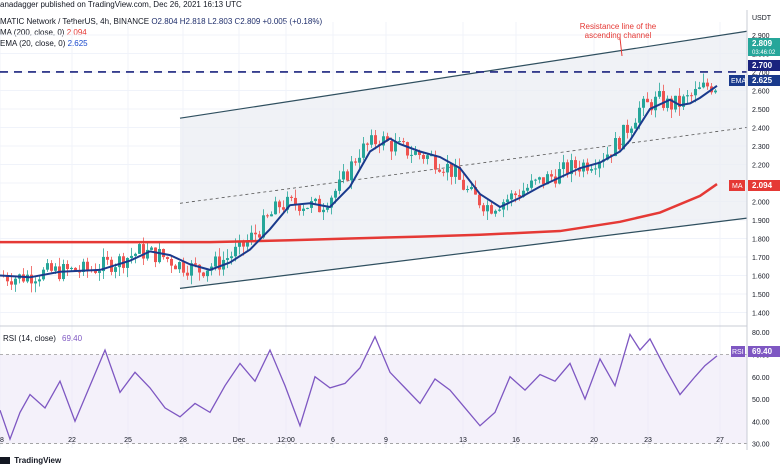  I want to click on footer: TradingView, so click(30, 460).